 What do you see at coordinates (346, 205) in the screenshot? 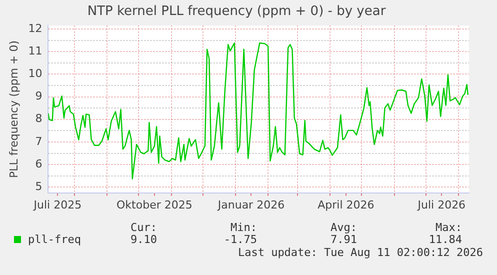
I see `x-tick-label: April 2026` at bounding box center [346, 205].